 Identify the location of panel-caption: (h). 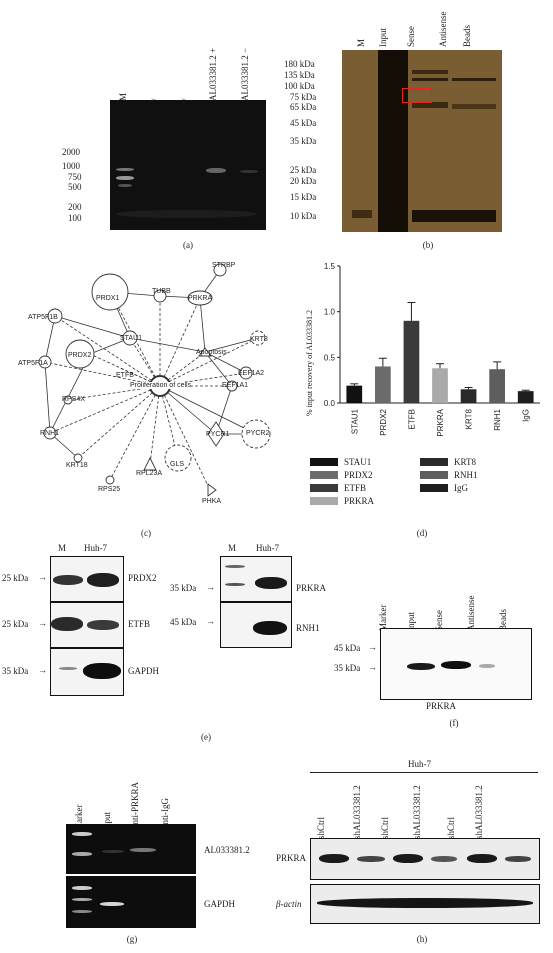
(422, 939).